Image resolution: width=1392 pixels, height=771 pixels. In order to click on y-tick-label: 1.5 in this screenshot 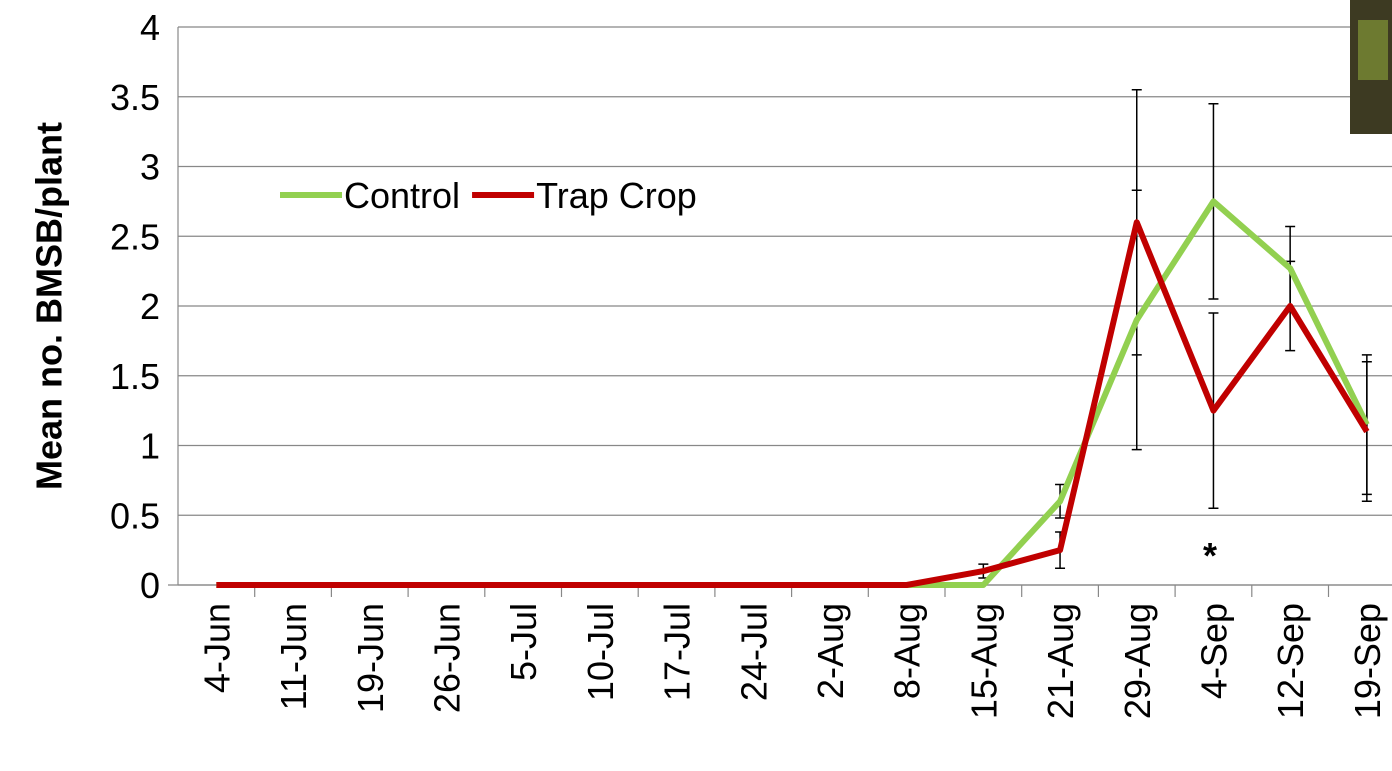, I will do `click(135, 376)`.